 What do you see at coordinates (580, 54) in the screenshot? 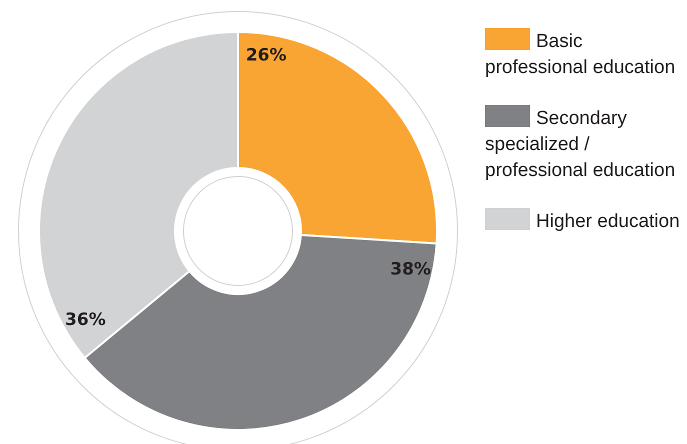
I see `legend-label: Basic professional education` at bounding box center [580, 54].